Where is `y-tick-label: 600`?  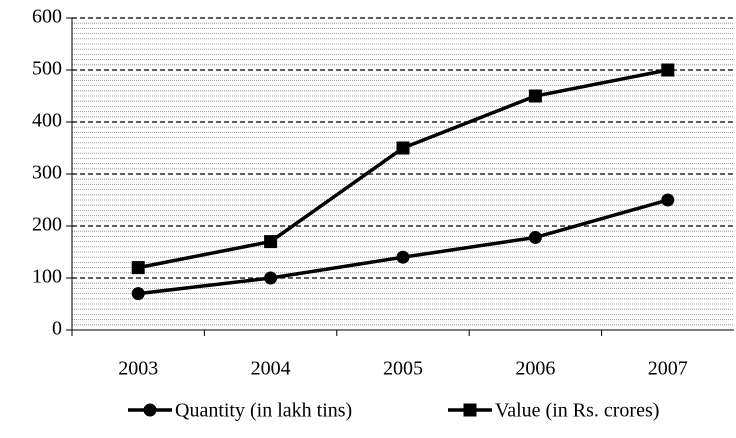
y-tick-label: 600 is located at coordinates (47, 17).